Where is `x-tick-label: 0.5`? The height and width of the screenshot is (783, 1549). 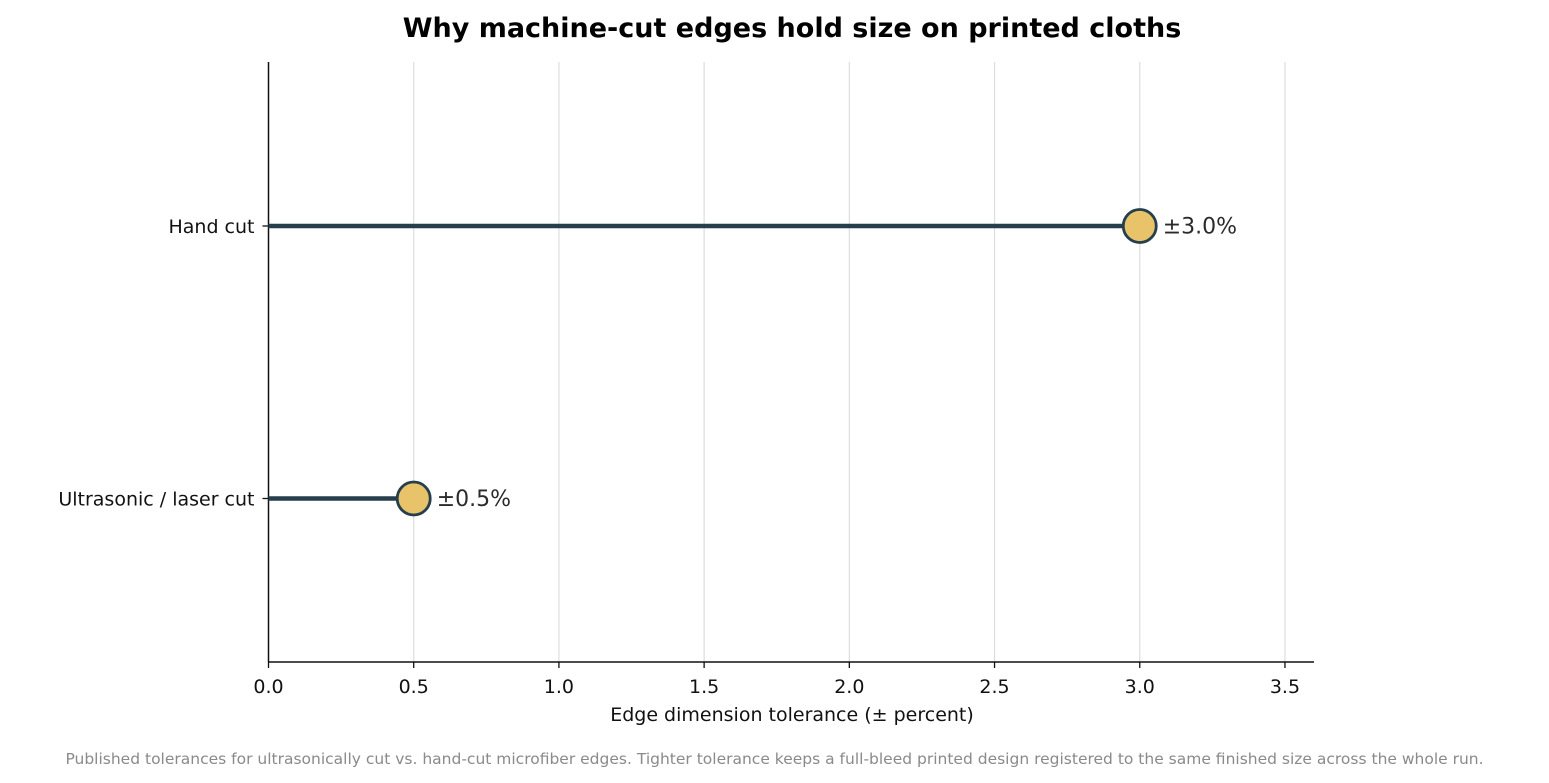 x-tick-label: 0.5 is located at coordinates (414, 687).